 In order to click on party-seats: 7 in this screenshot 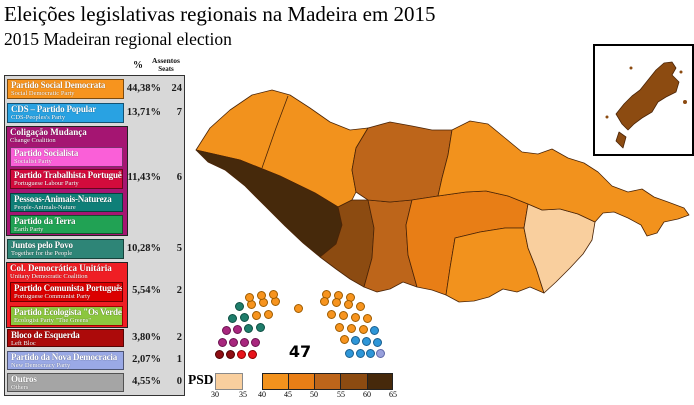, I will do `click(179, 112)`.